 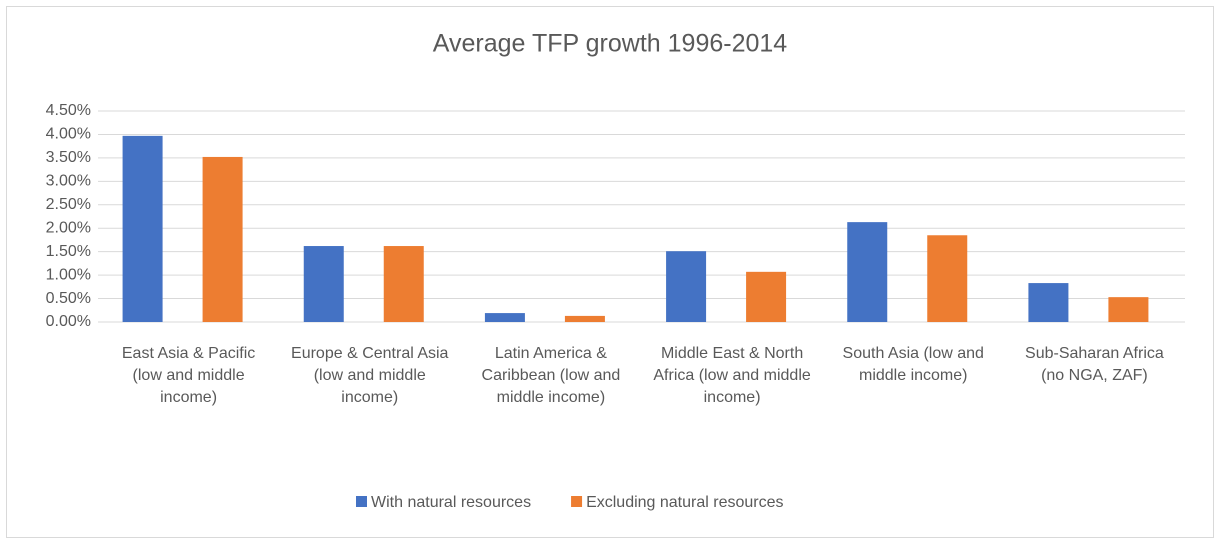 What do you see at coordinates (1094, 364) in the screenshot?
I see `x-tick-label: Sub-Saharan Africa (no NGA, ZAF)` at bounding box center [1094, 364].